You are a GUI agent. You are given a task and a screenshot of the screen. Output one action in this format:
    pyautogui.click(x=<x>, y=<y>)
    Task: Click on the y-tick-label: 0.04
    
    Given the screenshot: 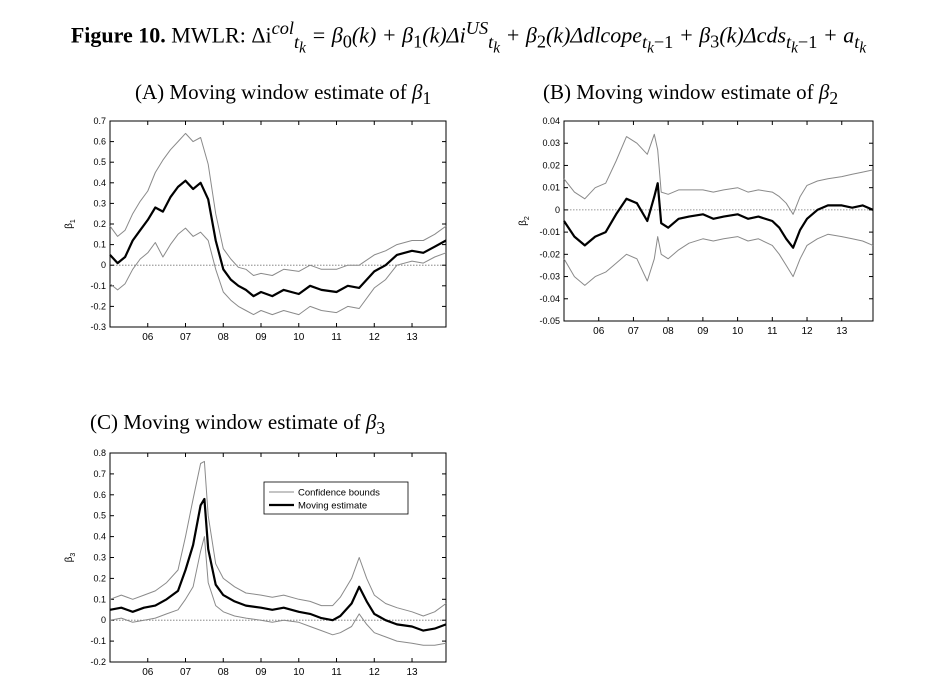 What is the action you would take?
    pyautogui.click(x=551, y=121)
    